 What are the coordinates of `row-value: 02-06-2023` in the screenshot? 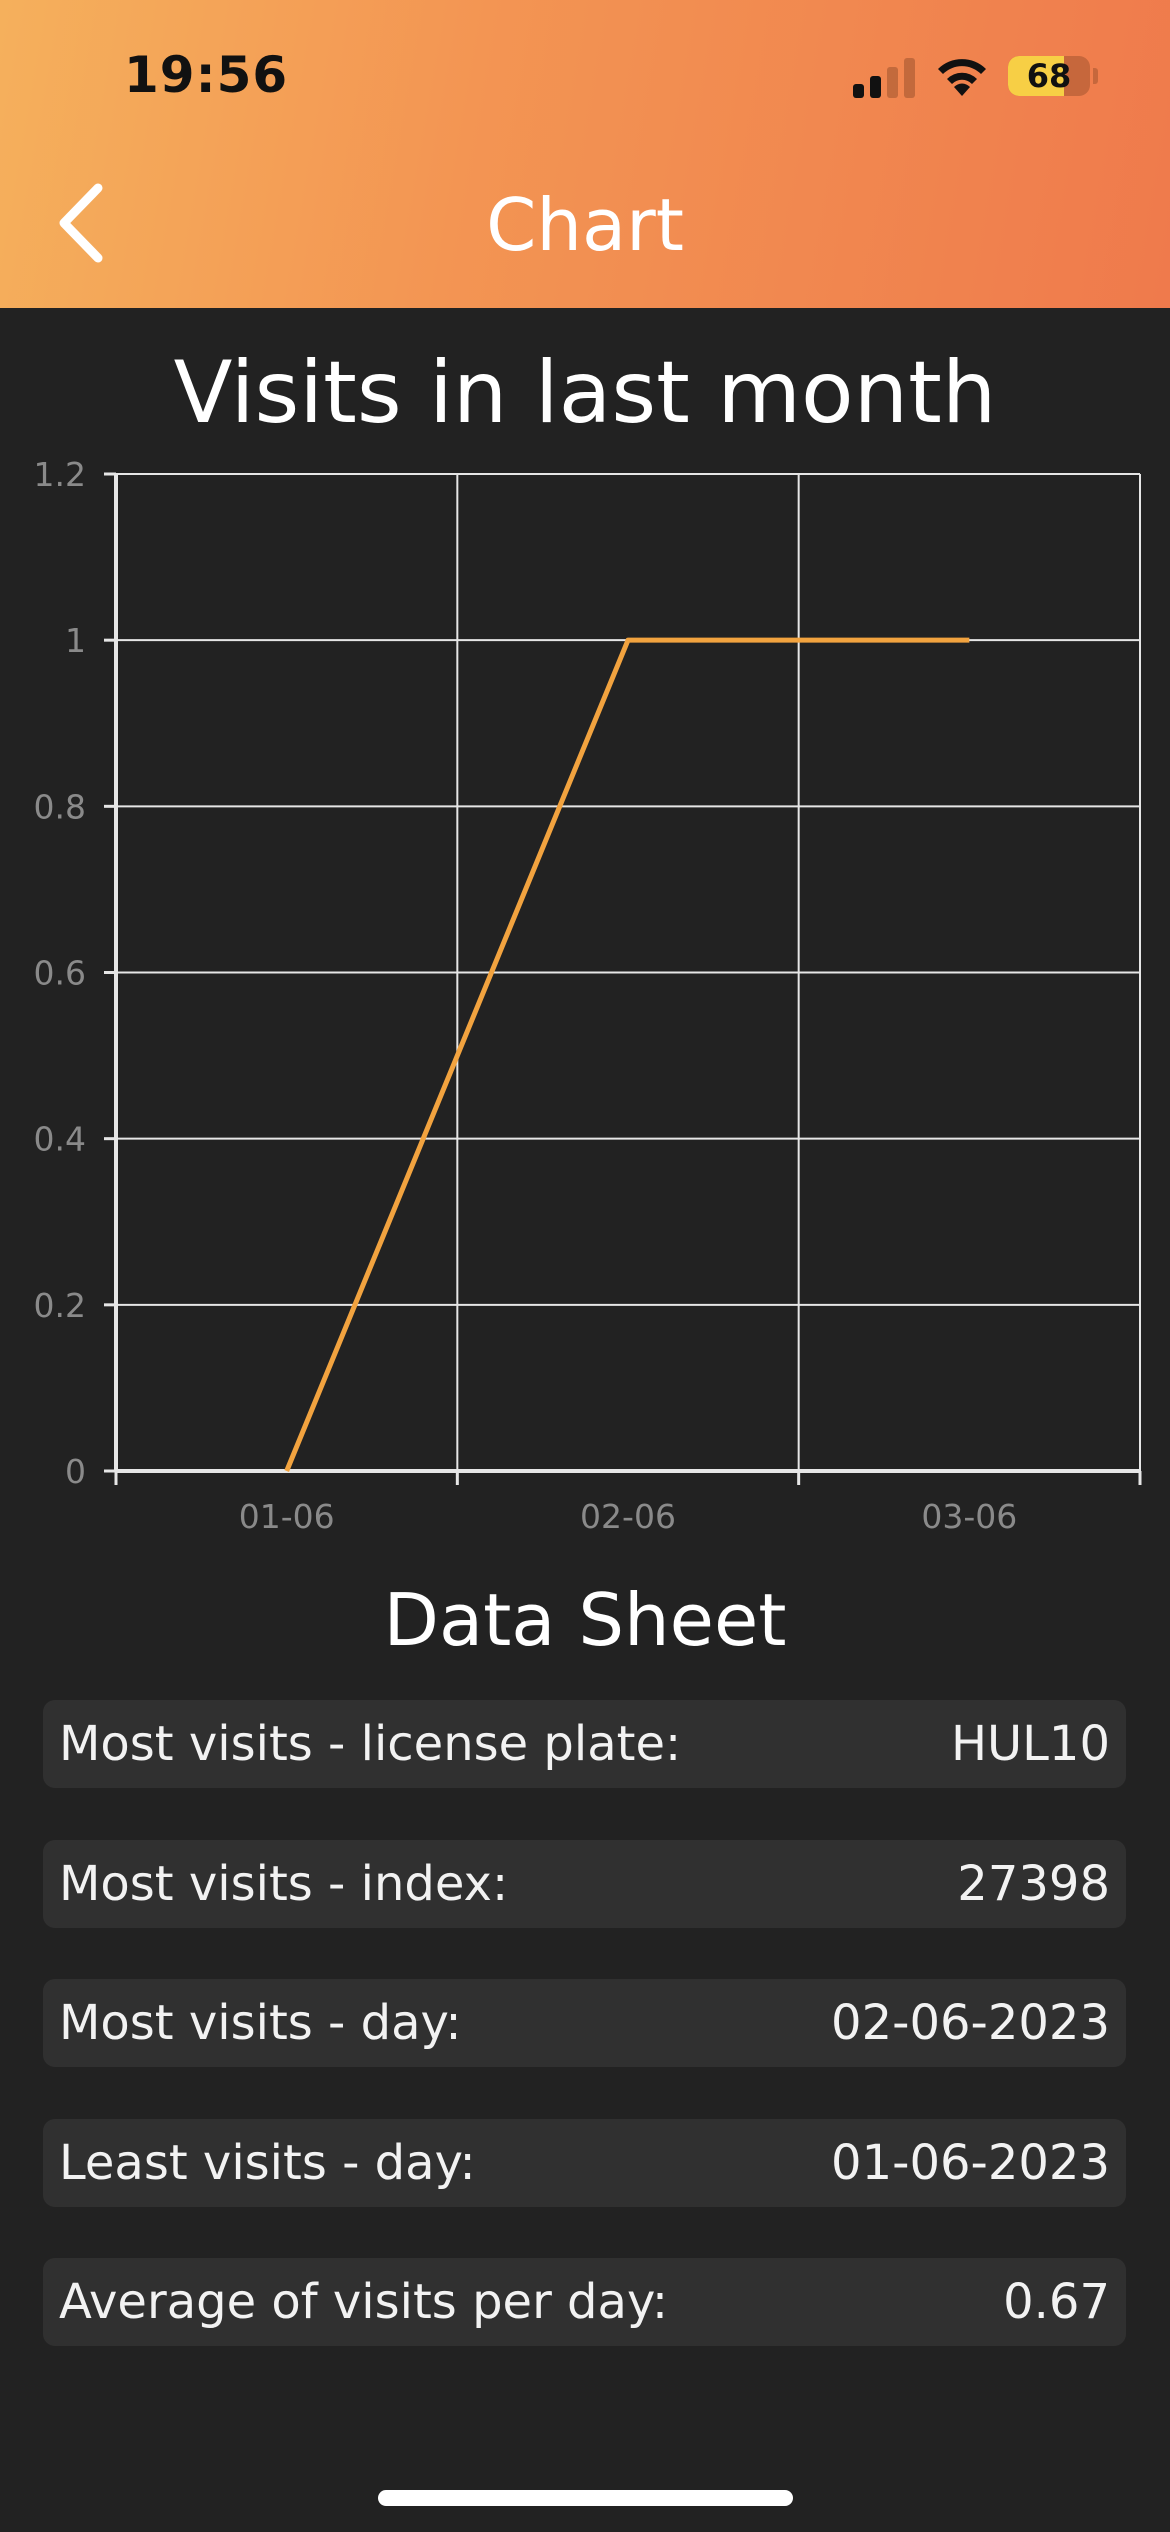 It's located at (970, 2023).